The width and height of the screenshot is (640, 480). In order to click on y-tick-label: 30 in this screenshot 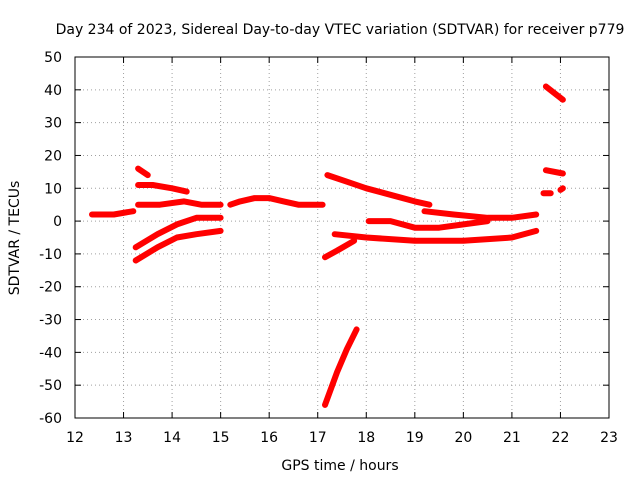, I will do `click(53, 124)`.